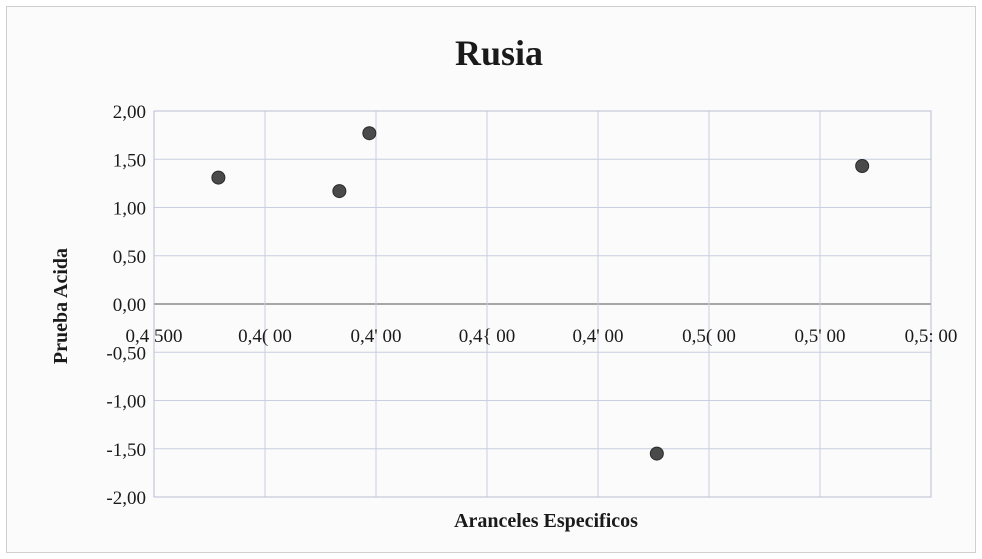 This screenshot has height=559, width=982. What do you see at coordinates (126, 450) in the screenshot?
I see `y-tick-label: -1,50` at bounding box center [126, 450].